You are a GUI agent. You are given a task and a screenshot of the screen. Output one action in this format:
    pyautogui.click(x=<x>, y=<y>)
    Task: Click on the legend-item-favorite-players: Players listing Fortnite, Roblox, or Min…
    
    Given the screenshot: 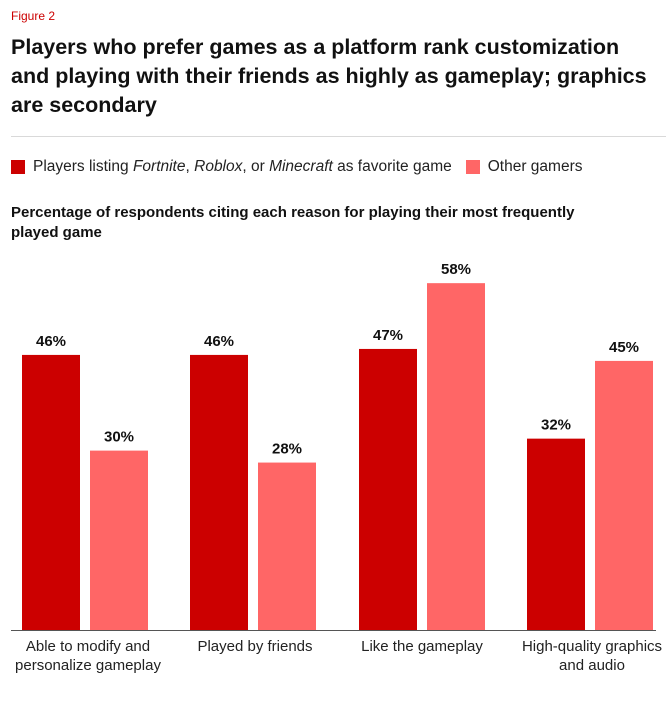 What is the action you would take?
    pyautogui.click(x=231, y=167)
    